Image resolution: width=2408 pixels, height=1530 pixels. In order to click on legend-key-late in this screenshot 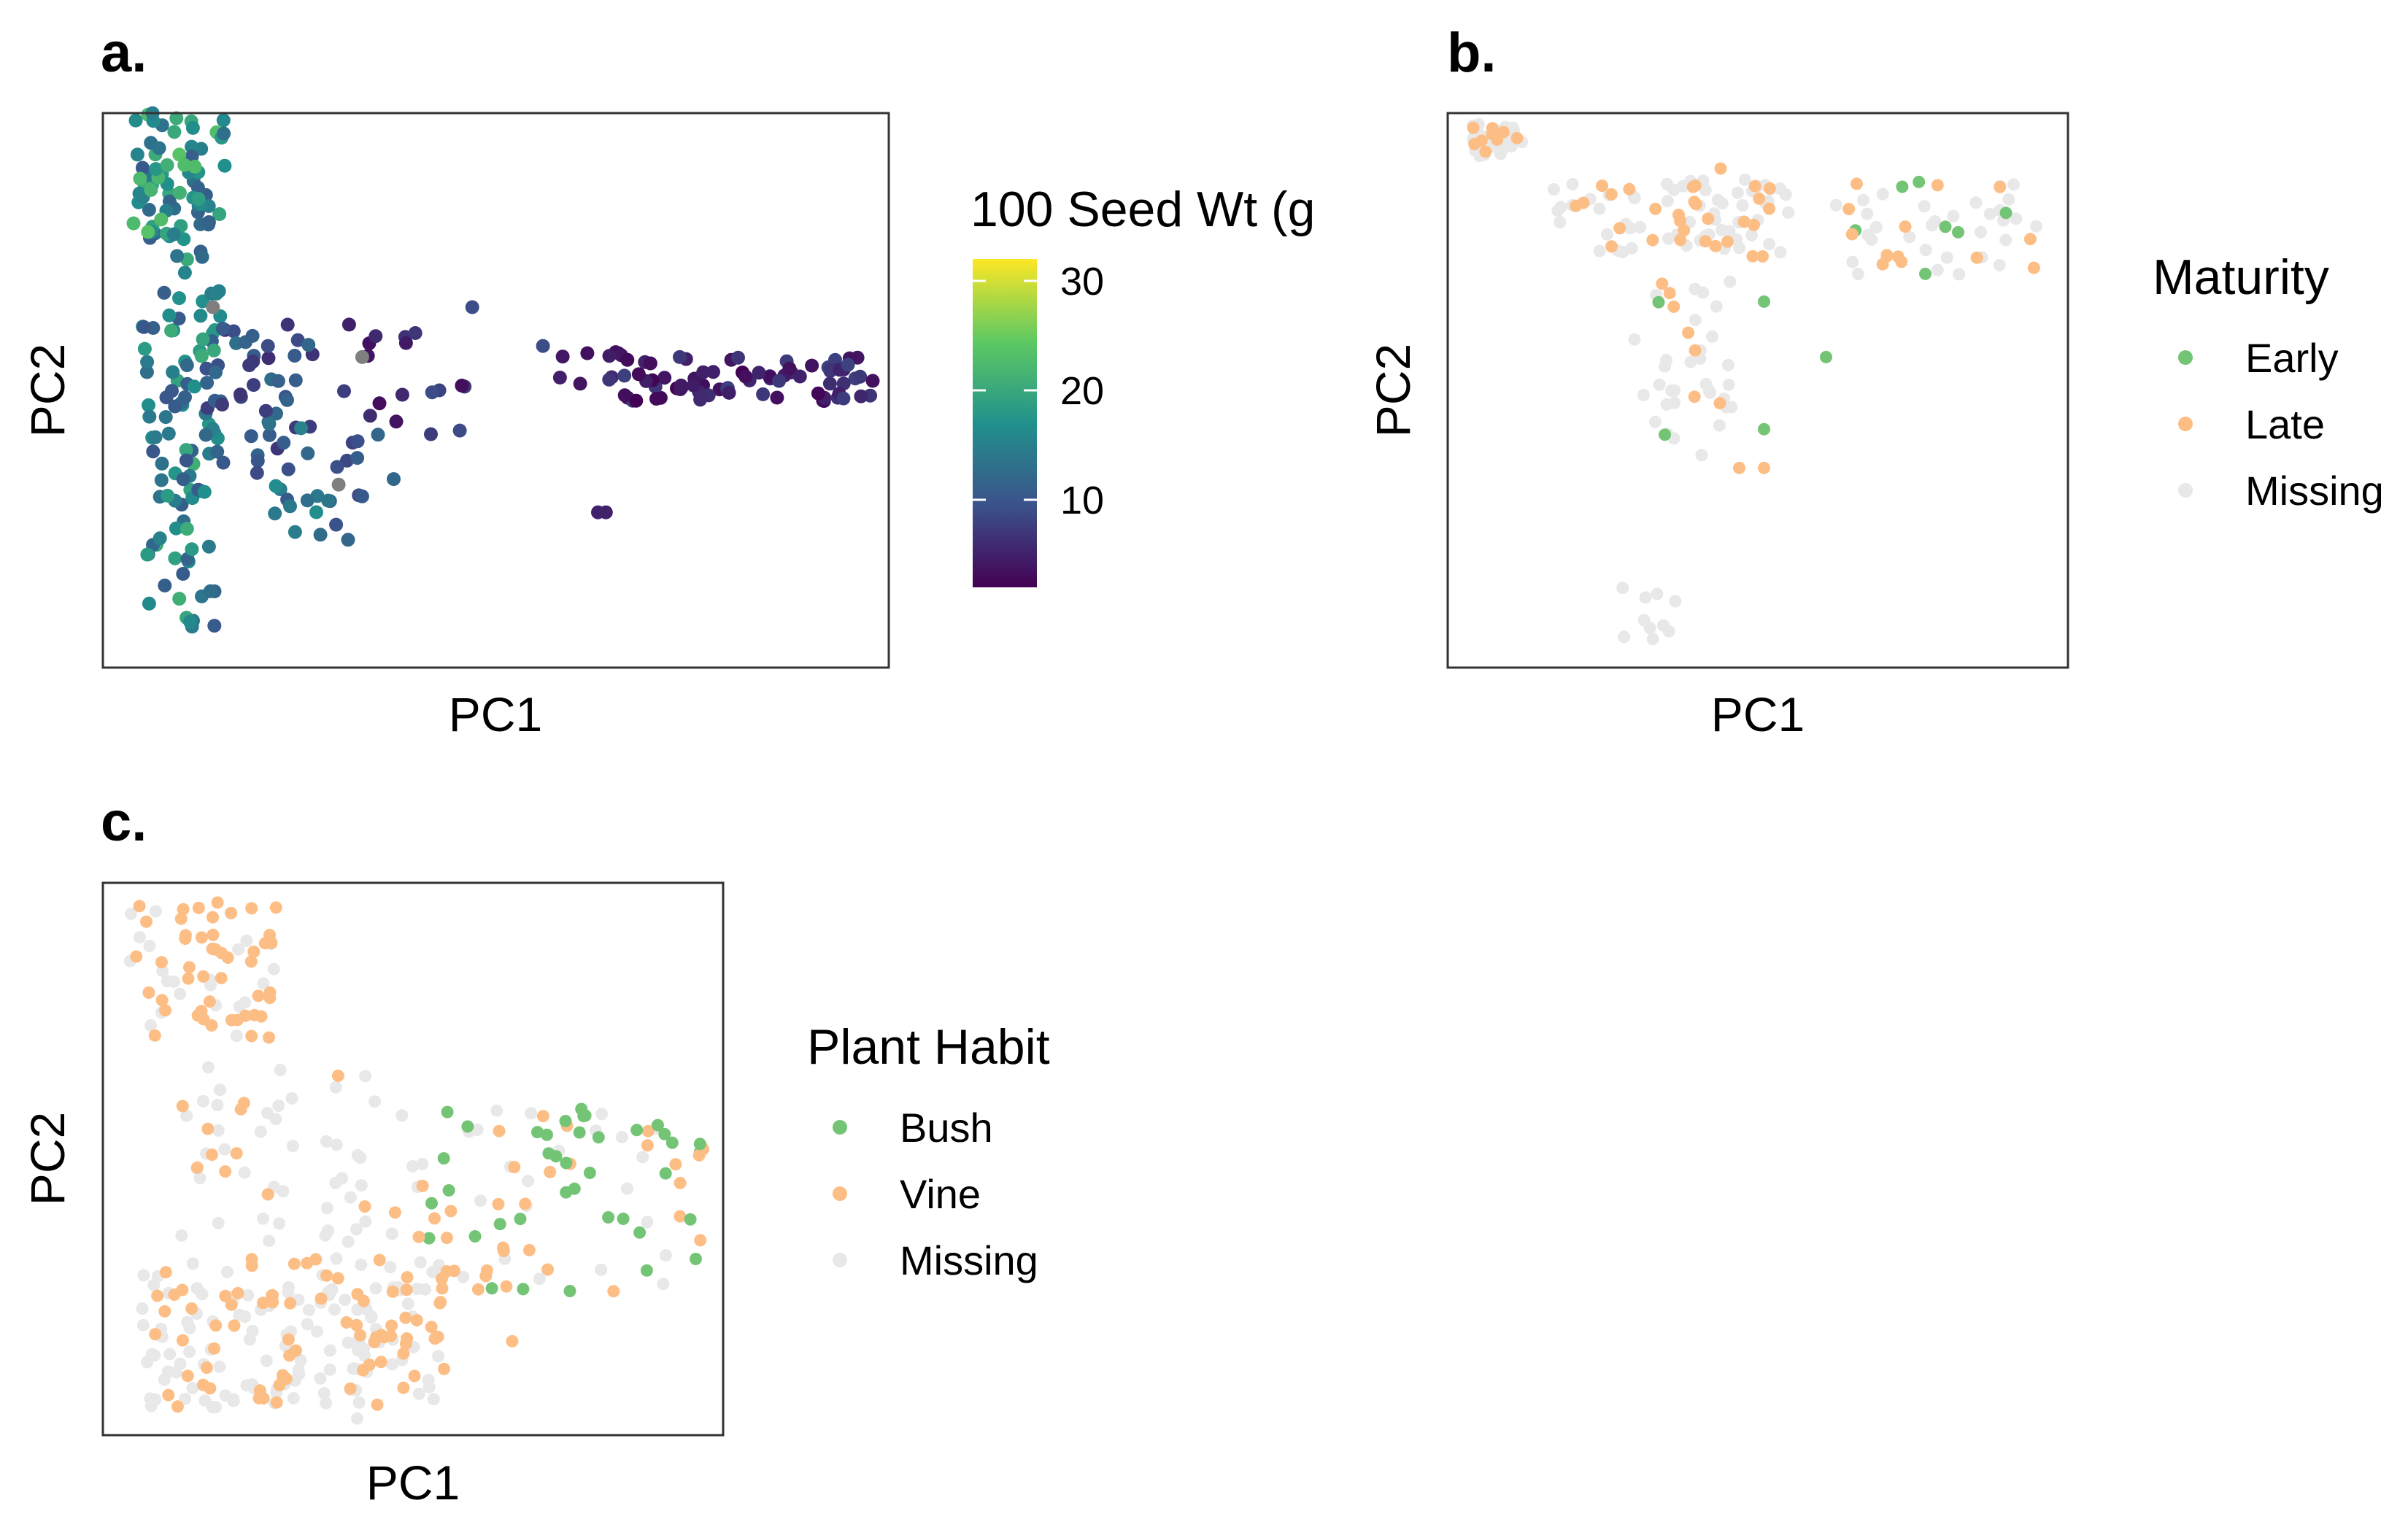, I will do `click(2185, 424)`.